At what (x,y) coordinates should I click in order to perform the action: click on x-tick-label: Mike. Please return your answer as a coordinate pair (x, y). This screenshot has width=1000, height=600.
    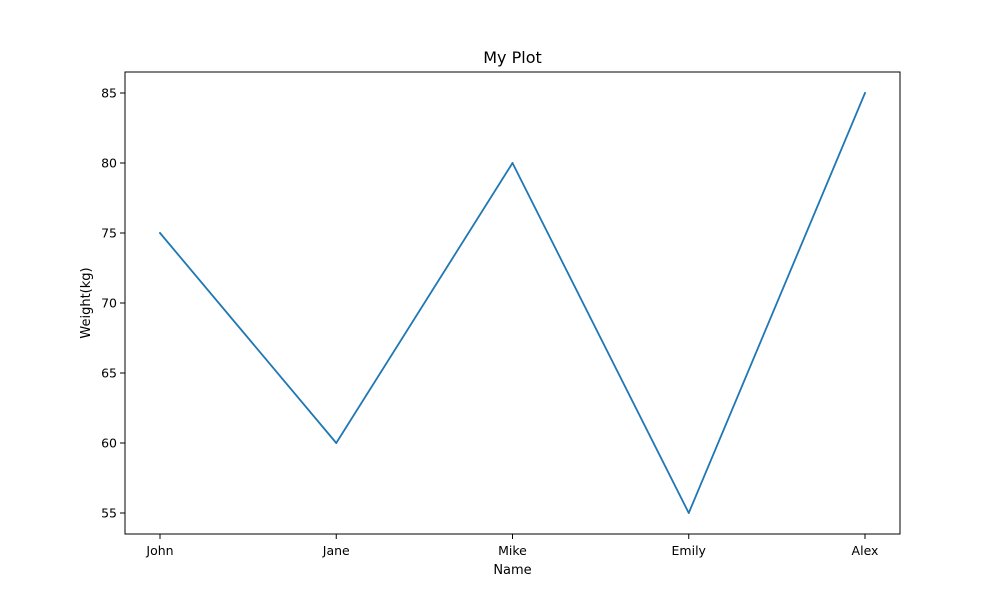
    Looking at the image, I should click on (512, 550).